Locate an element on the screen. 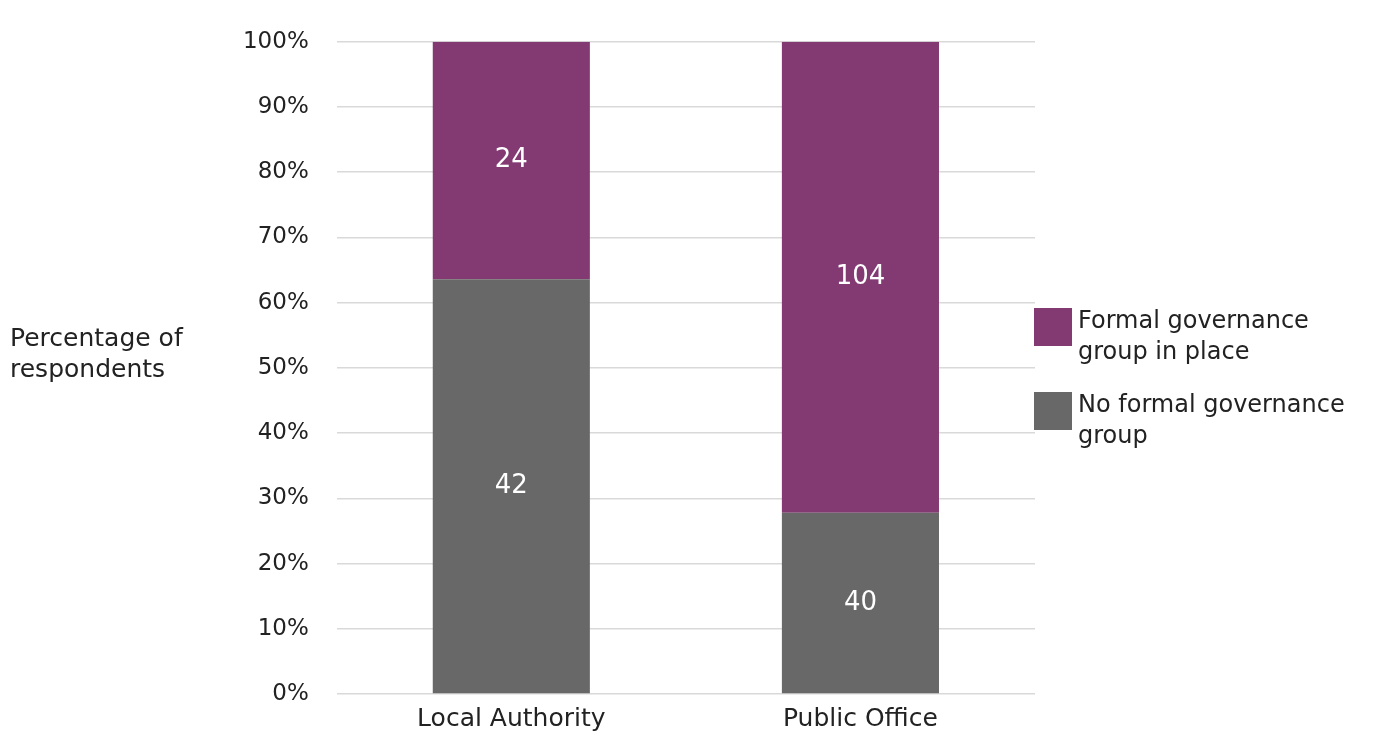 Image resolution: width=1373 pixels, height=749 pixels. y-tick-label: 10% is located at coordinates (283, 626).